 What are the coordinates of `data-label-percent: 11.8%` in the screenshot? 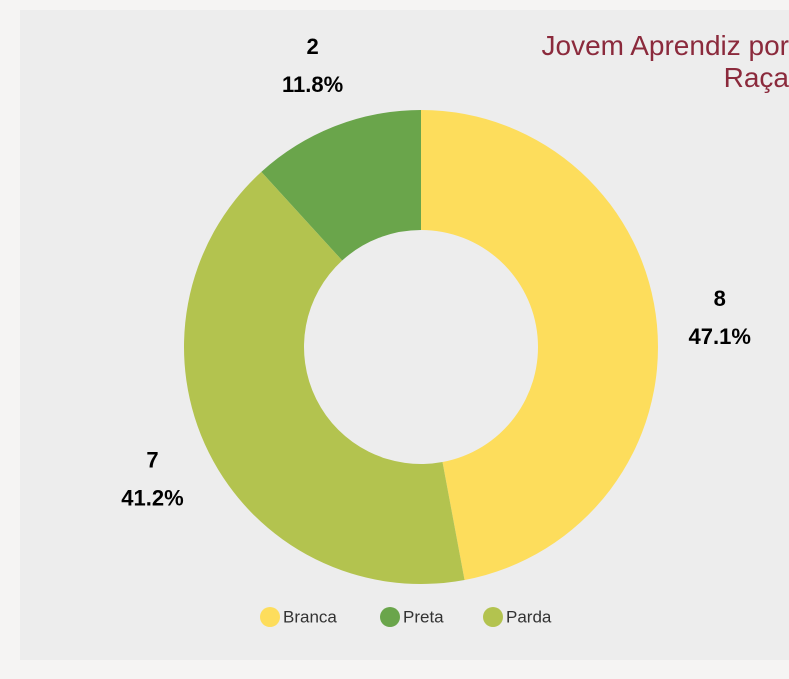 It's located at (312, 84).